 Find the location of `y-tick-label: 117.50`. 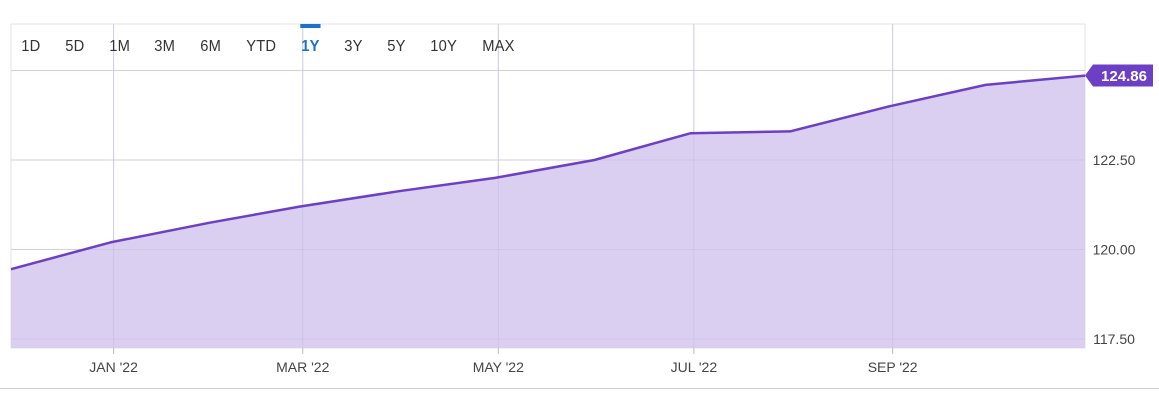

y-tick-label: 117.50 is located at coordinates (1114, 339).